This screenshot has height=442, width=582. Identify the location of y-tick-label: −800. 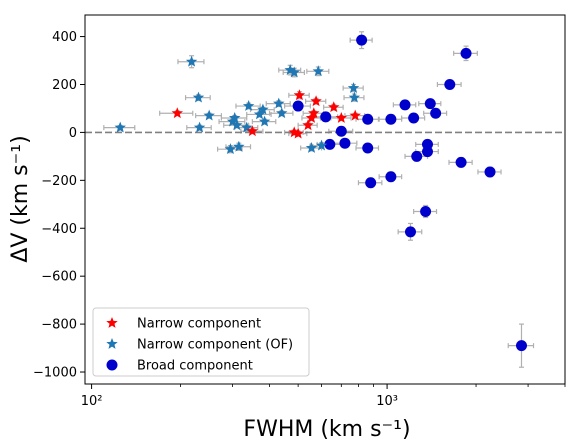
(59, 325).